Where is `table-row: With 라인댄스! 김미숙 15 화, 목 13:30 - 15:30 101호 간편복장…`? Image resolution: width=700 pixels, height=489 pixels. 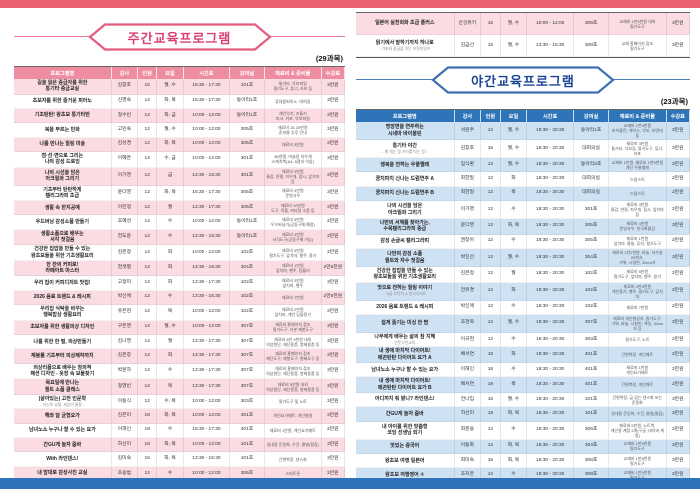
table-row: With 라인댄스! 김미숙 15 화, 목 13:30 - 15:30 101호 간편복장… is located at coordinates (179, 459).